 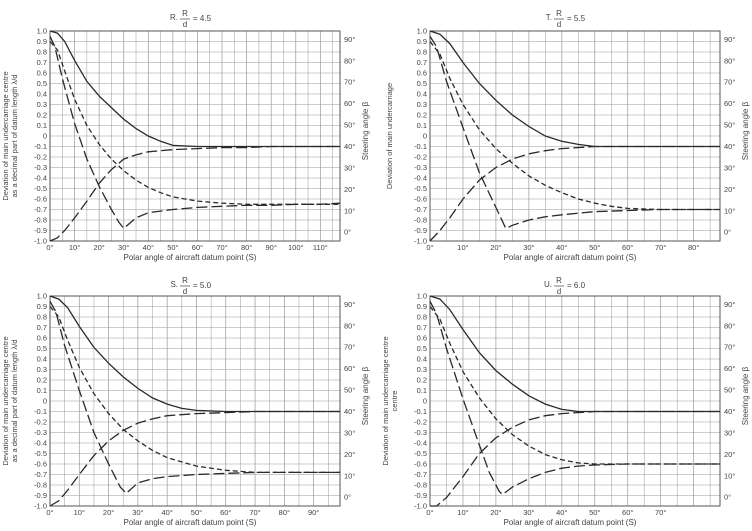 I want to click on y-axis-label-line: as a decimal part of datum length λ/d, so click(x=14, y=136).